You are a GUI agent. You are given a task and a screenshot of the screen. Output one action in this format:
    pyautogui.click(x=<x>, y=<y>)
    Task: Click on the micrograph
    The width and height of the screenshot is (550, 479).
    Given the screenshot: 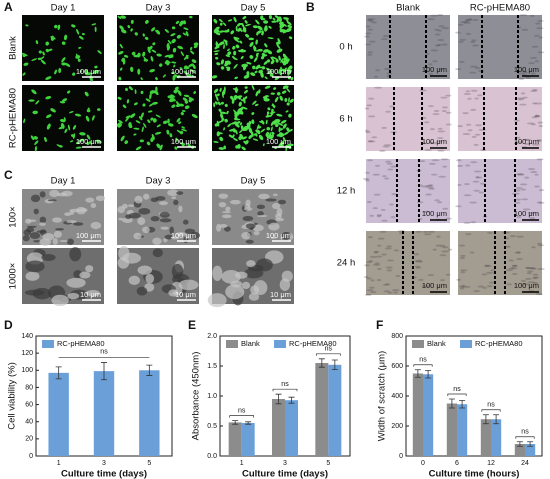 What is the action you would take?
    pyautogui.click(x=63, y=48)
    